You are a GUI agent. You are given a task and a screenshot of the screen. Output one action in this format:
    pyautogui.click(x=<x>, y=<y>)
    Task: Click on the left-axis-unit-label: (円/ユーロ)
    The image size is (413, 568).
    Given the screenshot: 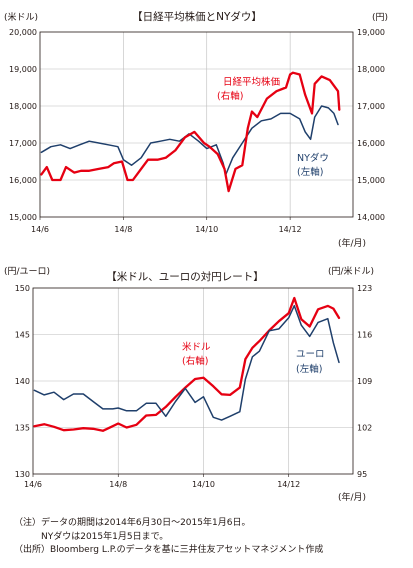 What is the action you would take?
    pyautogui.click(x=27, y=271)
    